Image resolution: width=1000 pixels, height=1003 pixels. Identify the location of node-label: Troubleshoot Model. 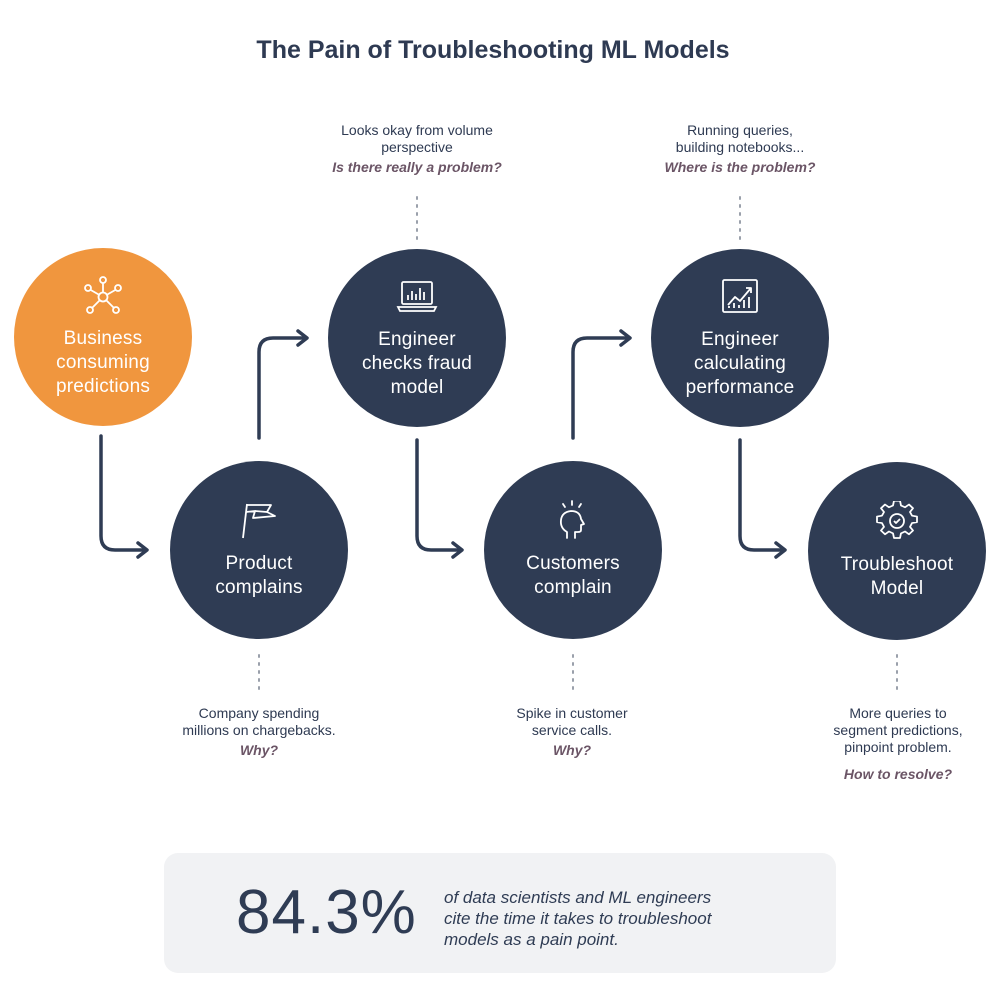
(897, 576).